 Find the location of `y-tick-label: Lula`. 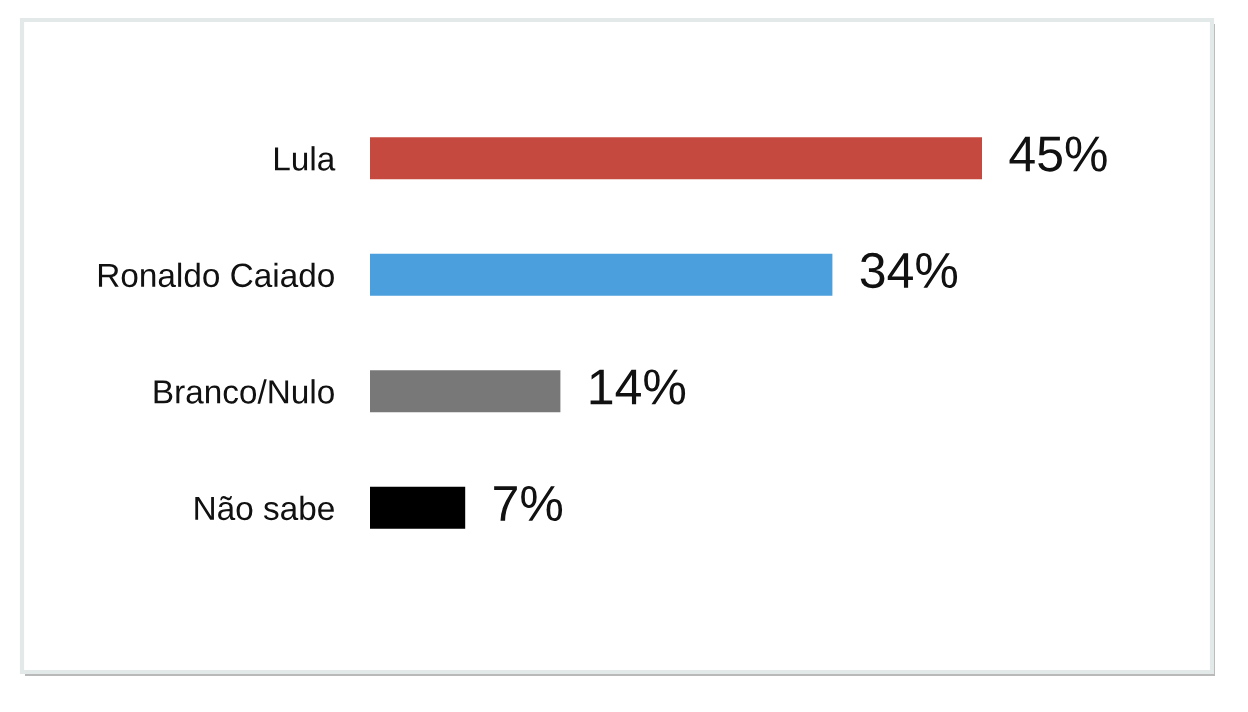

y-tick-label: Lula is located at coordinates (305, 158).